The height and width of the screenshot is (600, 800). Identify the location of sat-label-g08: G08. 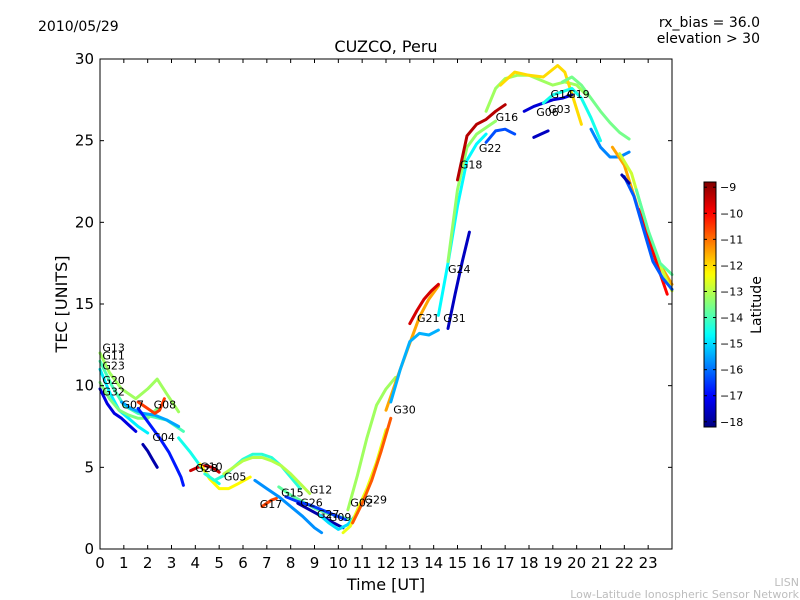
(165, 405).